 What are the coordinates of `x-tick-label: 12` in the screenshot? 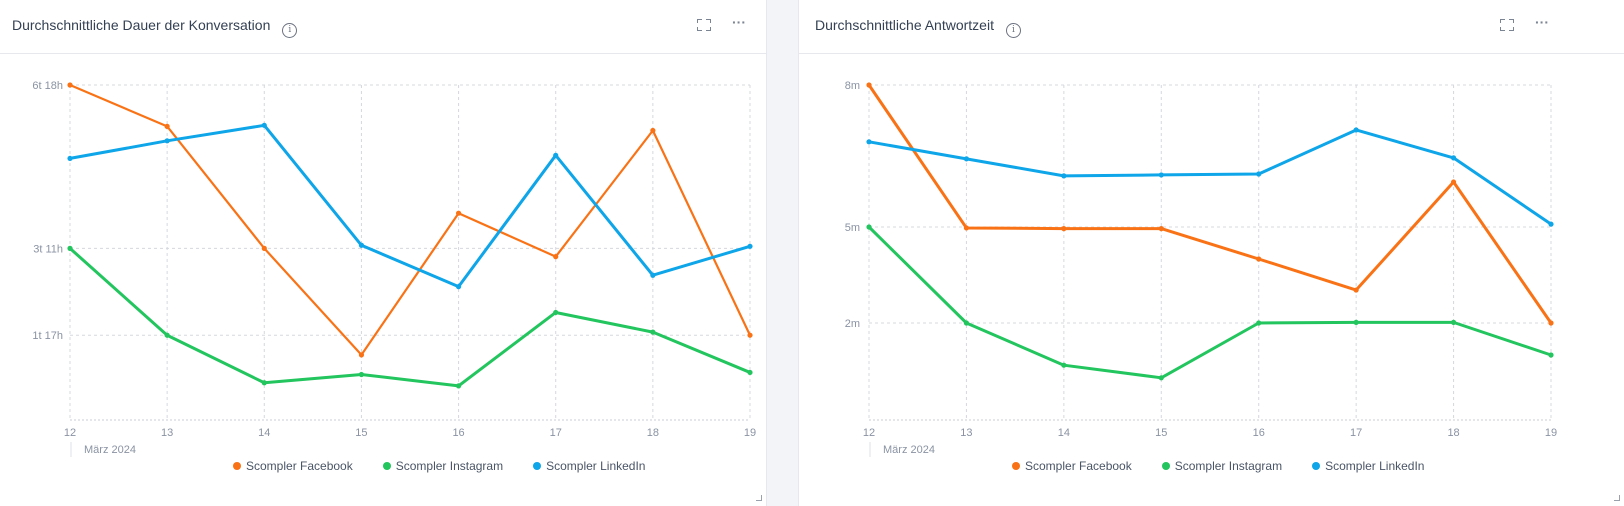 It's located at (70, 433).